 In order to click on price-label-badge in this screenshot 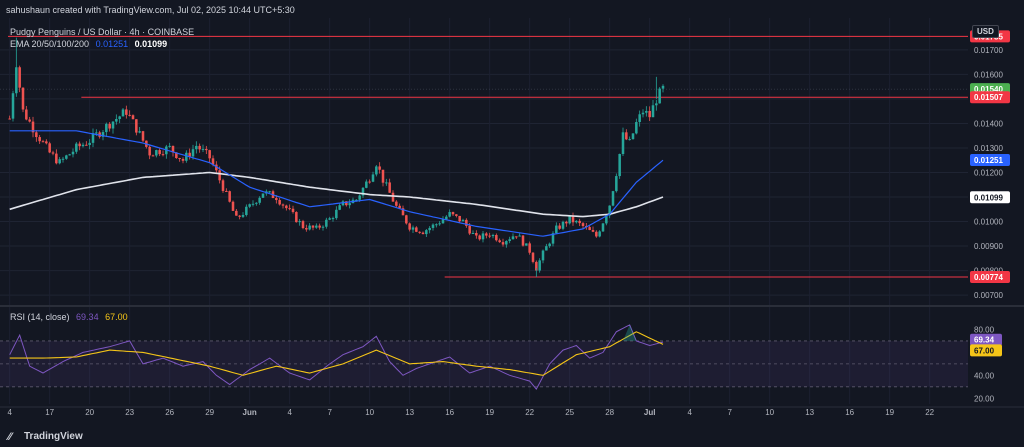, I will do `click(990, 159)`.